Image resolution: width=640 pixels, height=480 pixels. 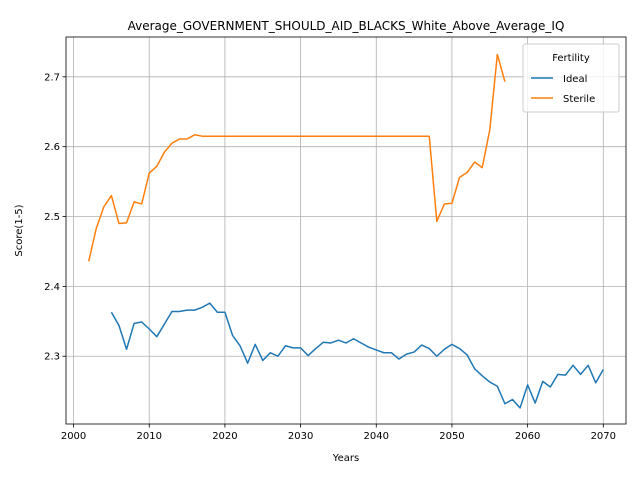 I want to click on y-axis: 2.3 2.4 2.5 2.6 2.7, so click(x=55, y=217).